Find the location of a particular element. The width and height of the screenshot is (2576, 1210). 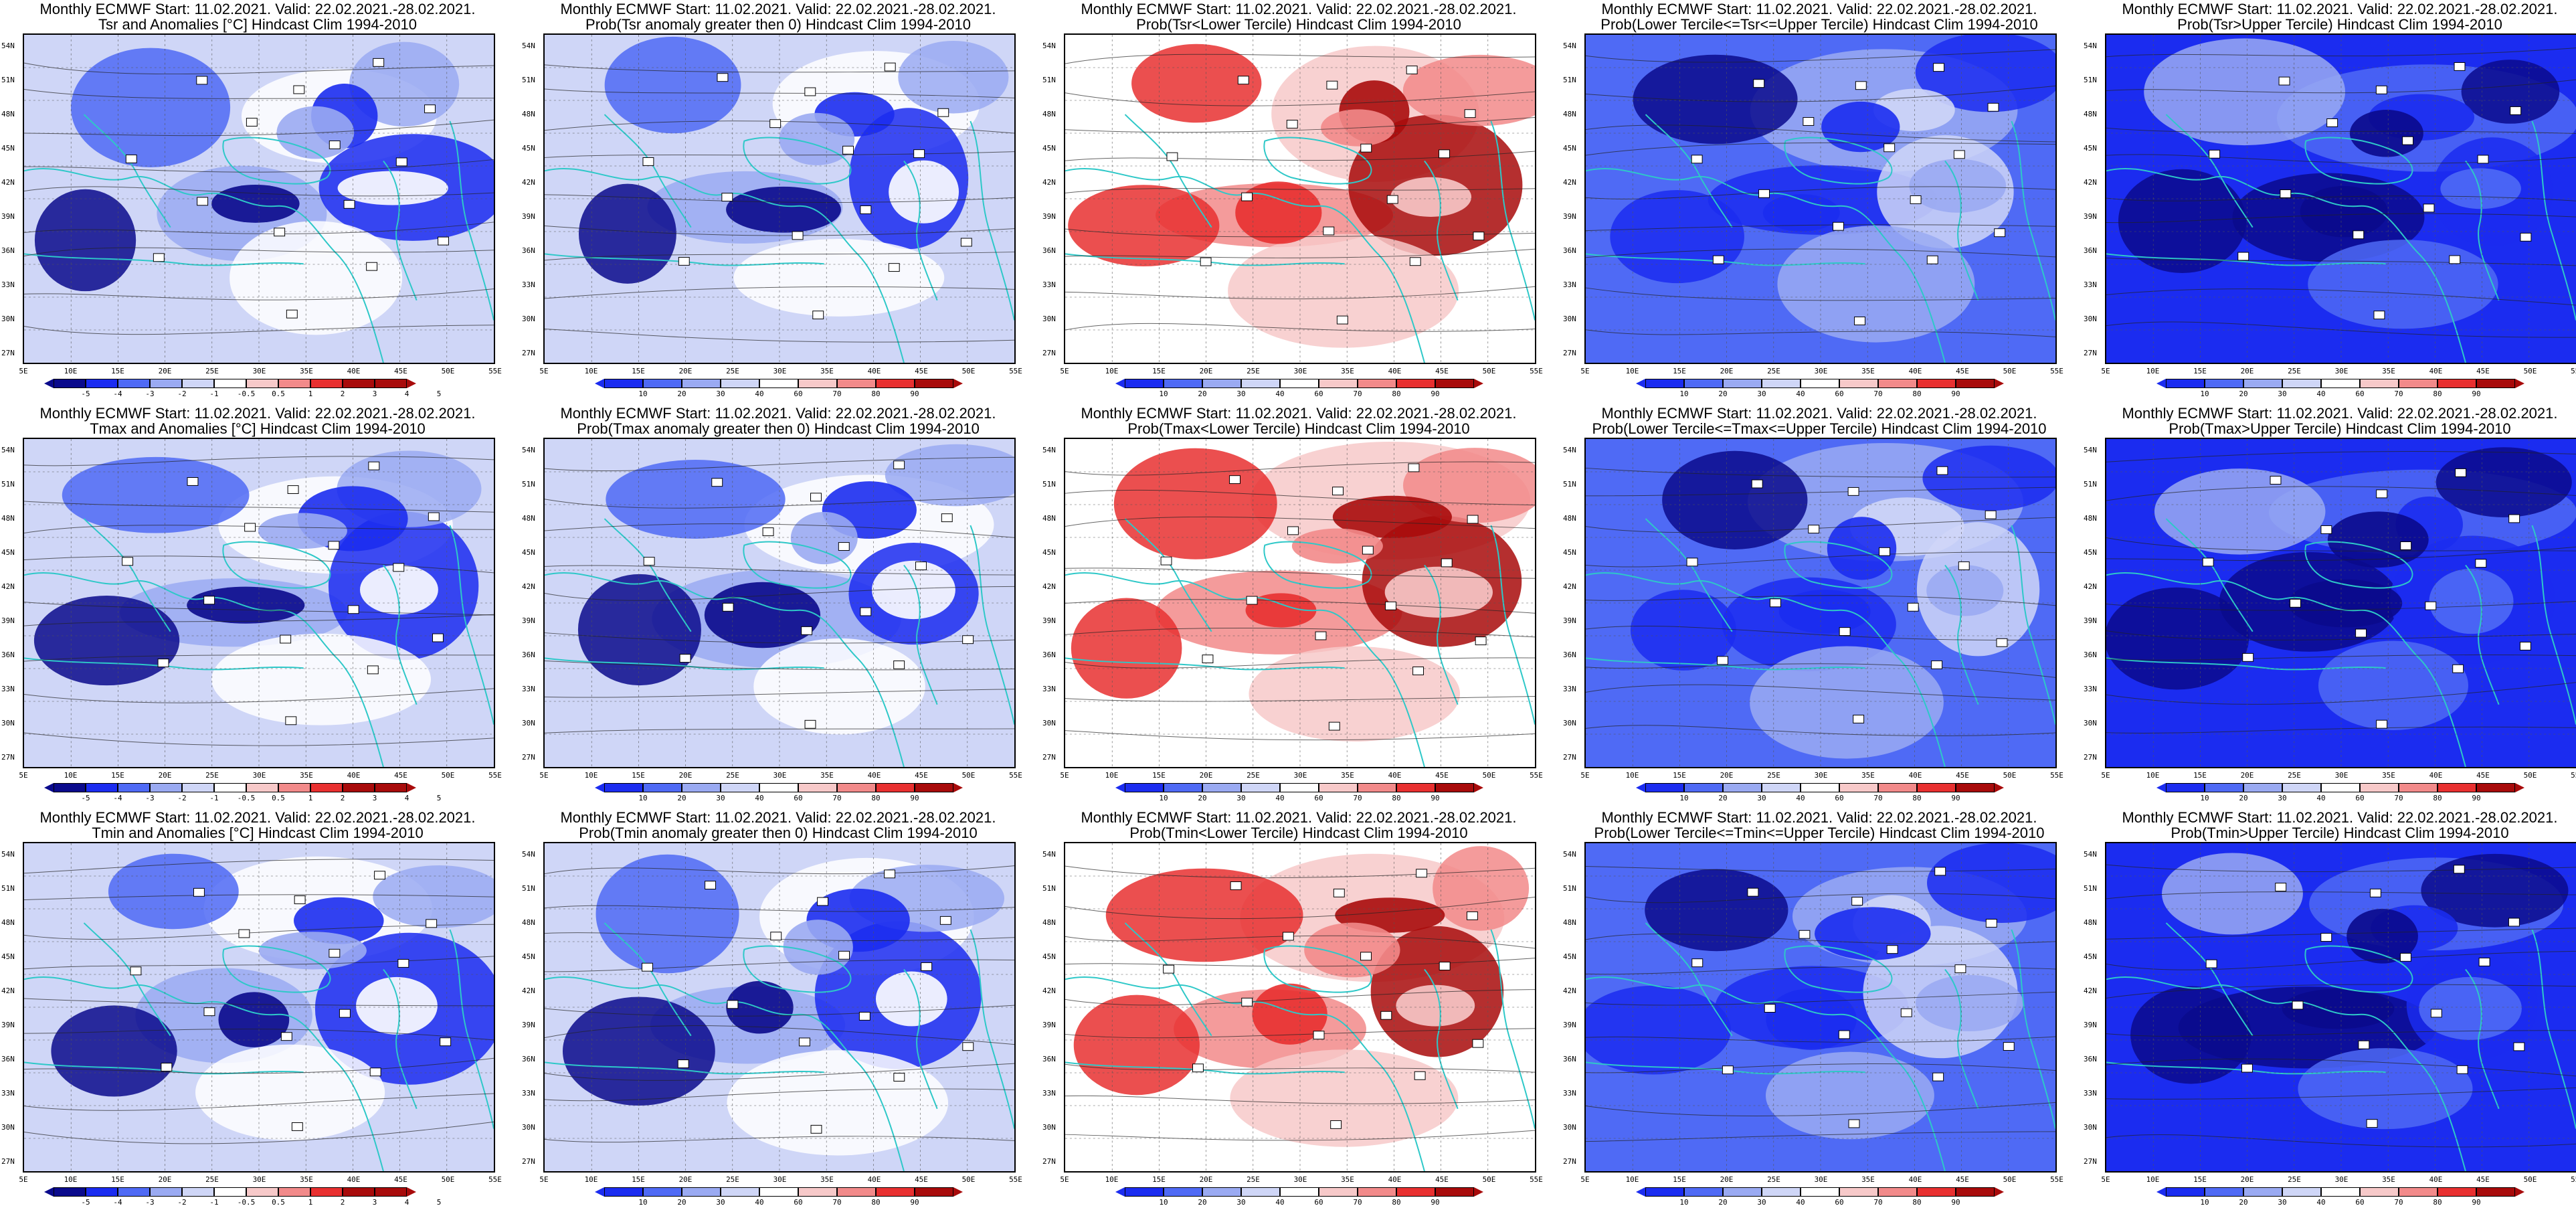

latitude-label: 39N is located at coordinates (2090, 1025).